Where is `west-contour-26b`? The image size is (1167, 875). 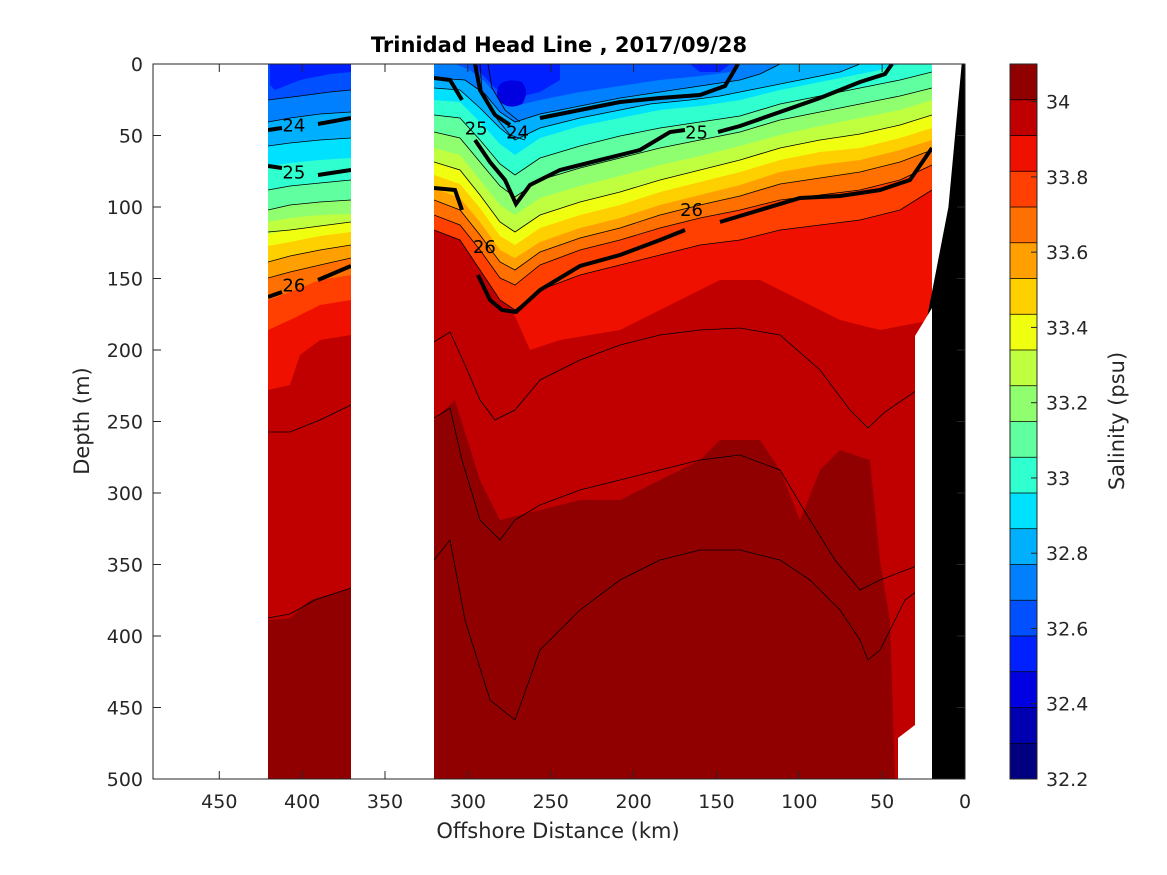 west-contour-26b is located at coordinates (334, 273).